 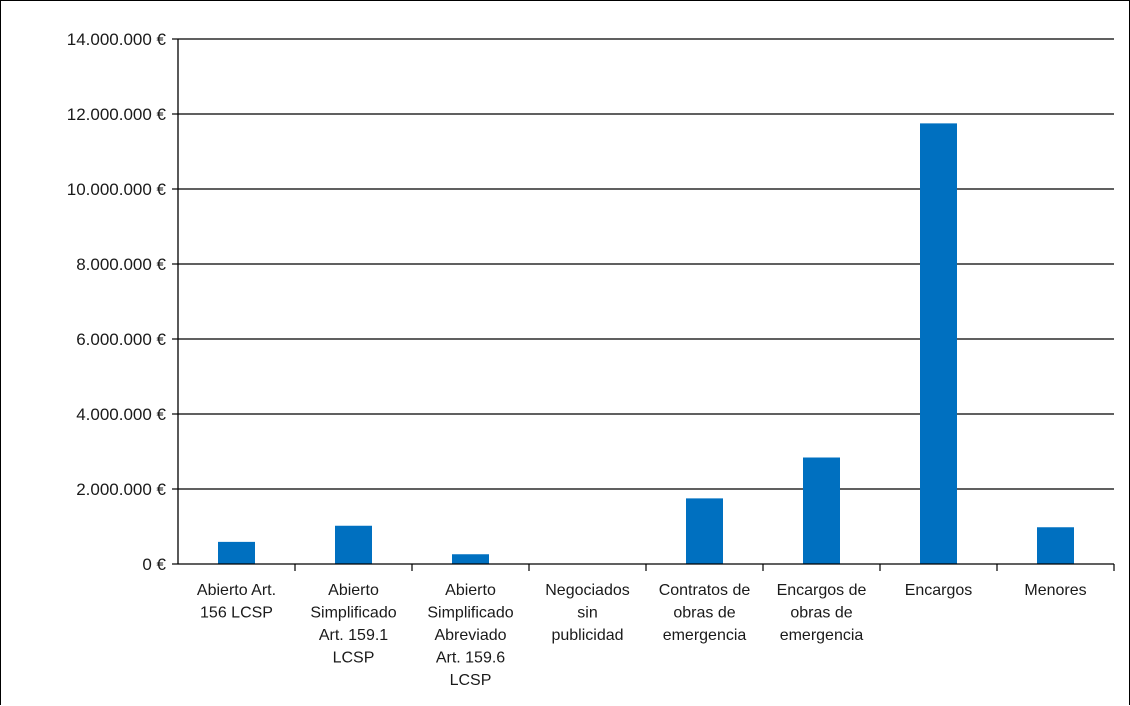 I want to click on y-tick-label: 4.000.000 €, so click(x=121, y=414).